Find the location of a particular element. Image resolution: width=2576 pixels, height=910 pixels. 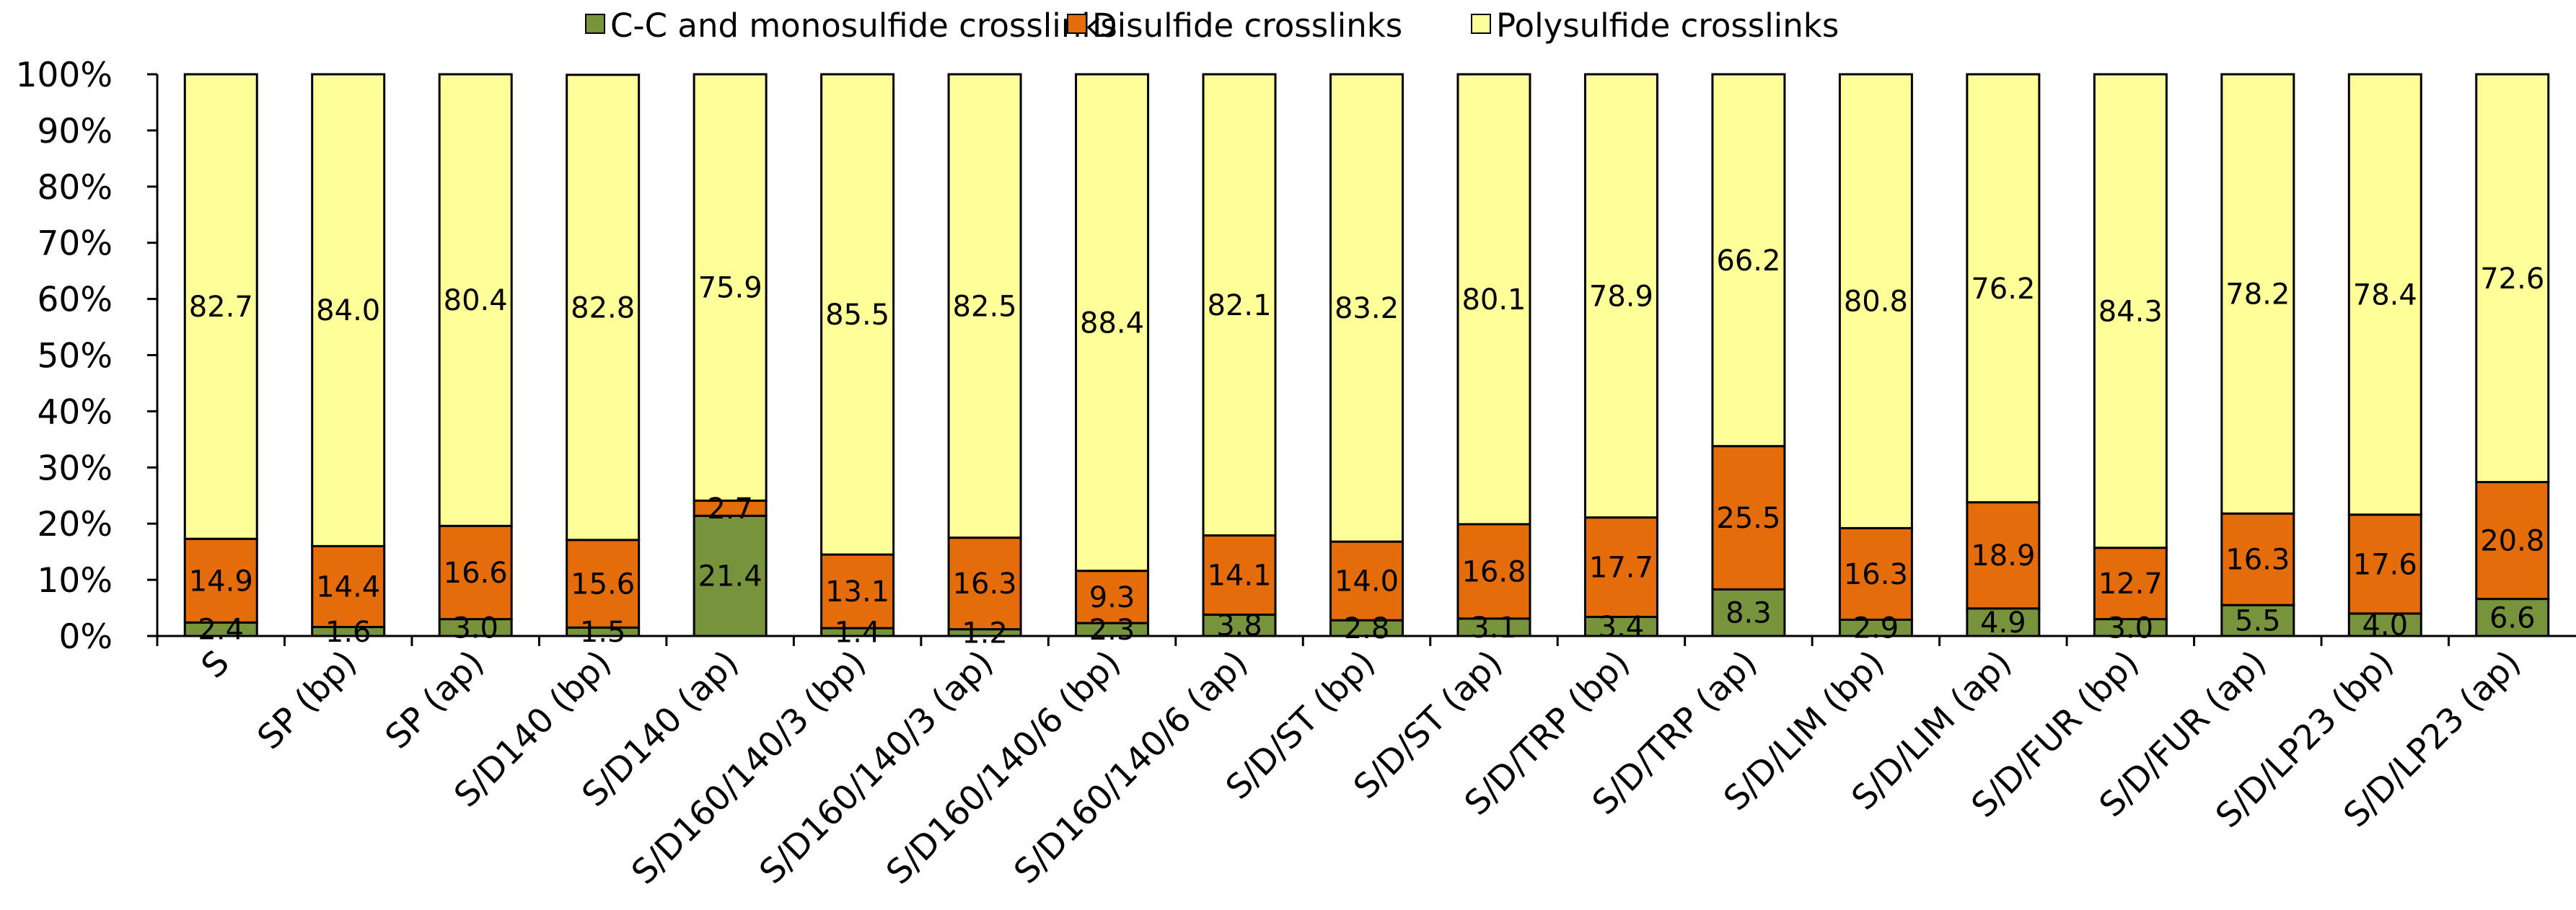

x-category-label: SP (bp) is located at coordinates (307, 700).